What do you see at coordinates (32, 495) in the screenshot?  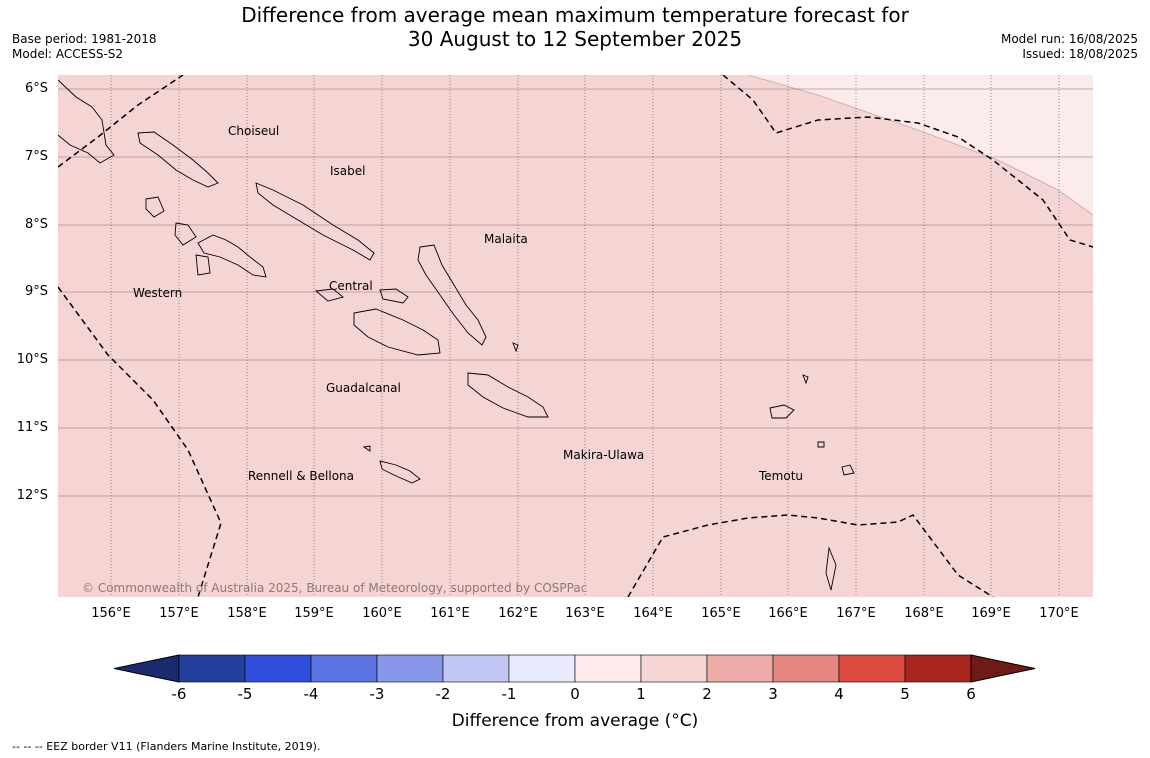 I see `lat-label-12s: 12°S` at bounding box center [32, 495].